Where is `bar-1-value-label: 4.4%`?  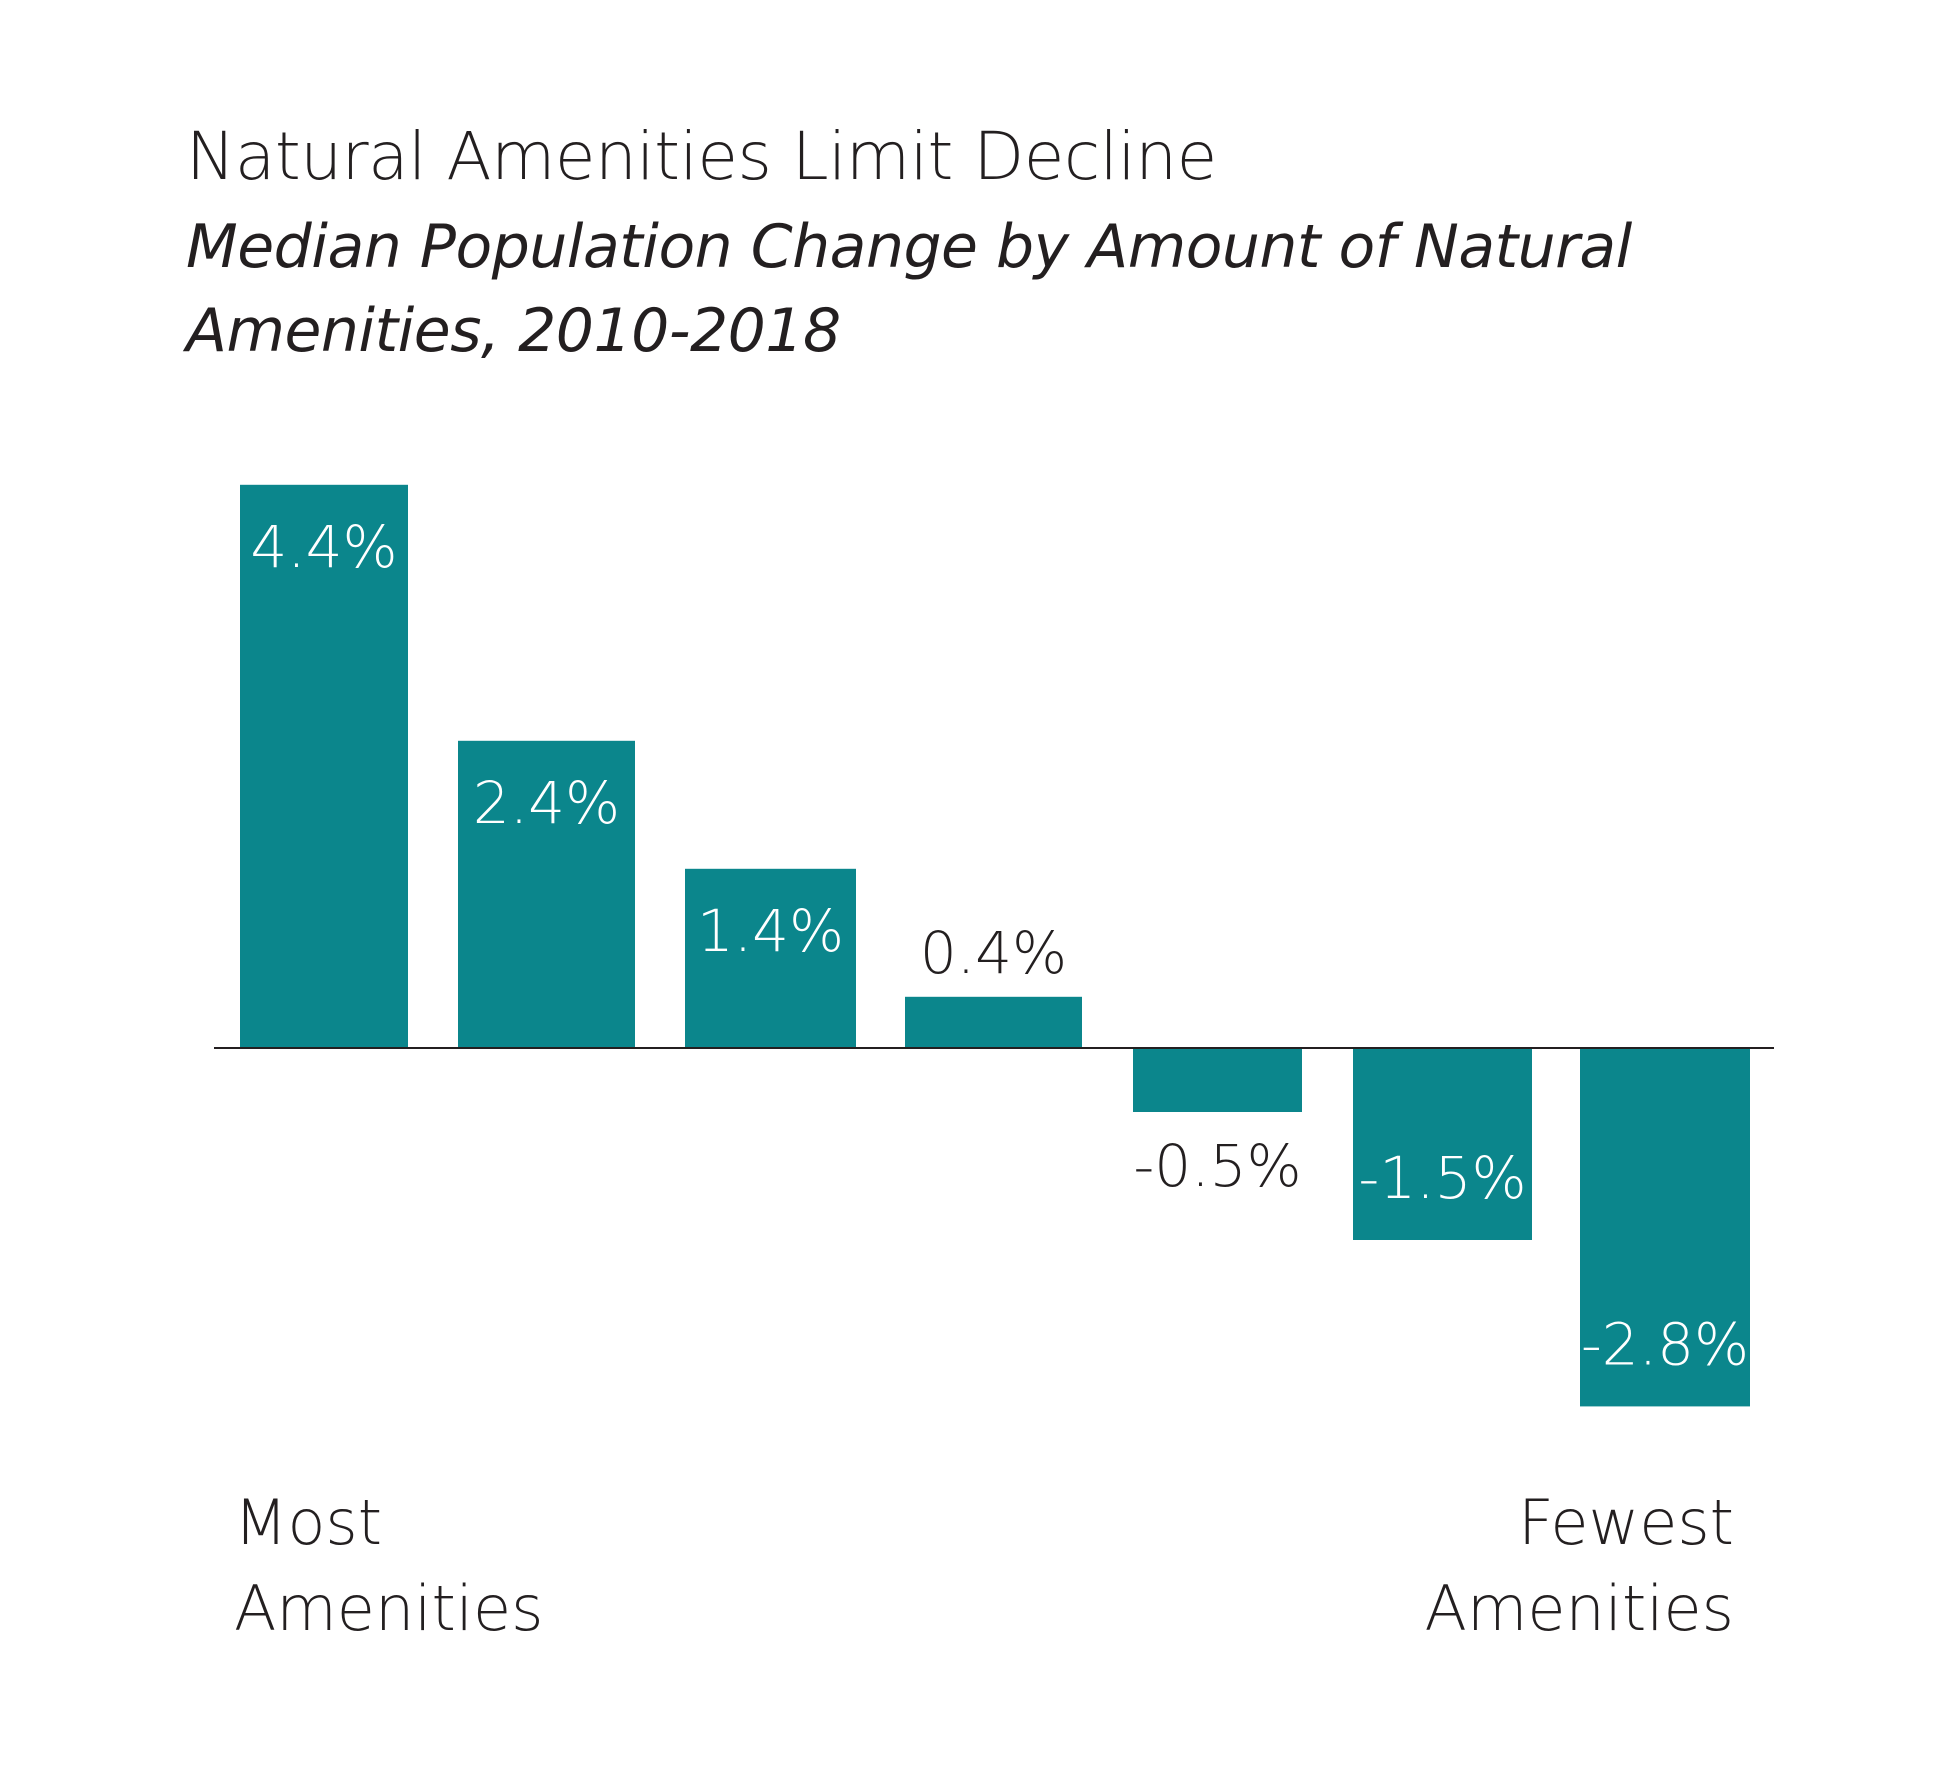
bar-1-value-label: 4.4% is located at coordinates (323, 547).